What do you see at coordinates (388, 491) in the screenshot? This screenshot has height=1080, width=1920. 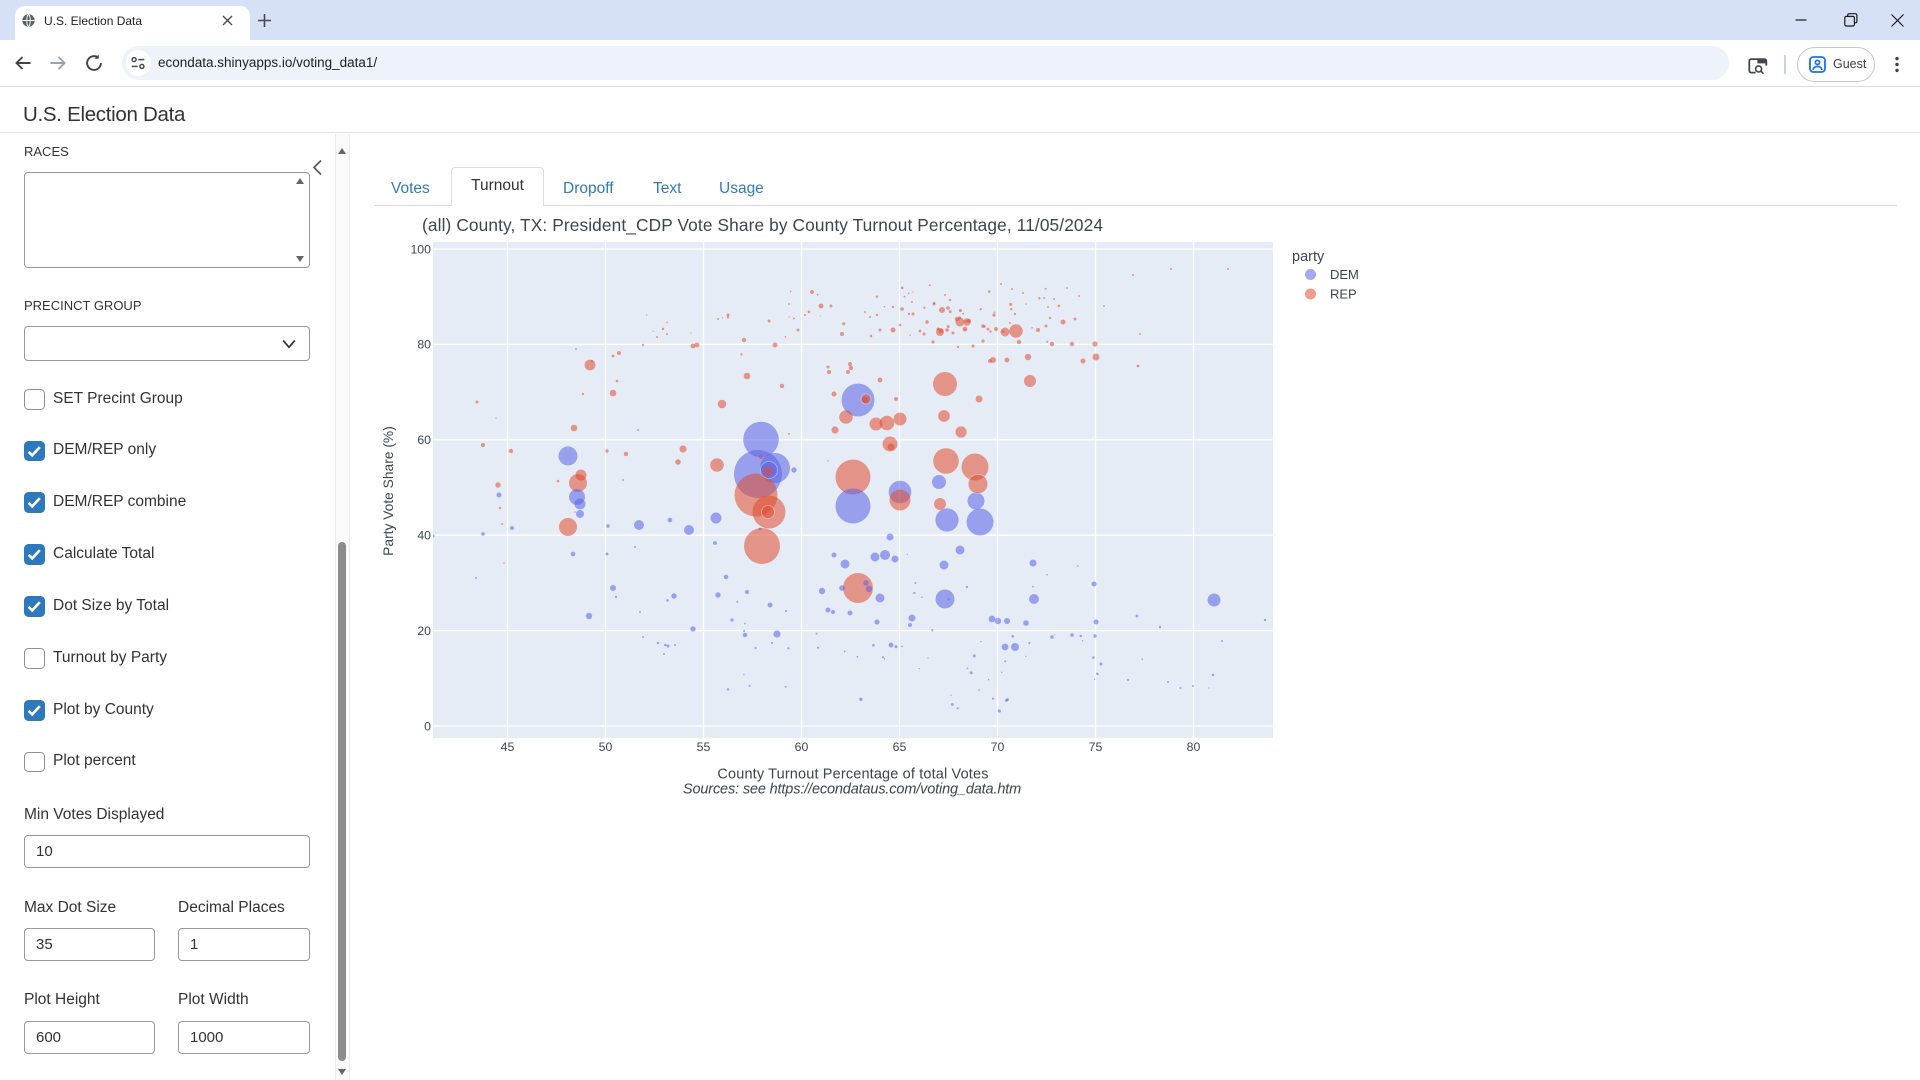 I see `svg-text: Party Vote Share (%)` at bounding box center [388, 491].